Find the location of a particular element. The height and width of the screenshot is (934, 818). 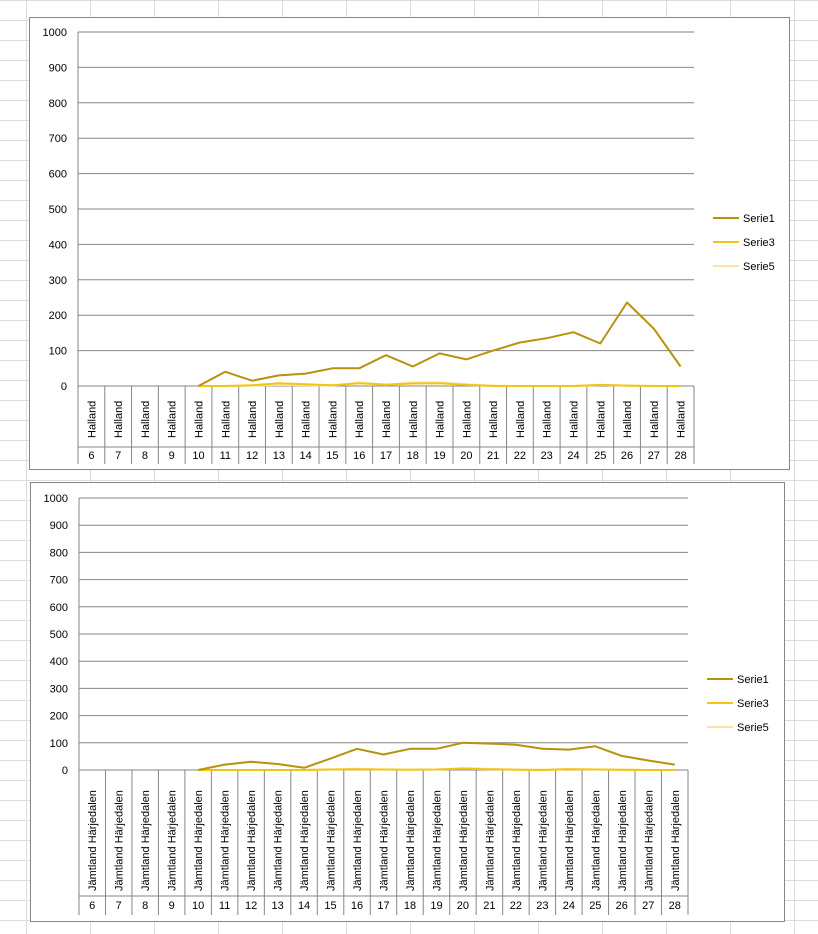

x-tick-label: 25 is located at coordinates (600, 456).